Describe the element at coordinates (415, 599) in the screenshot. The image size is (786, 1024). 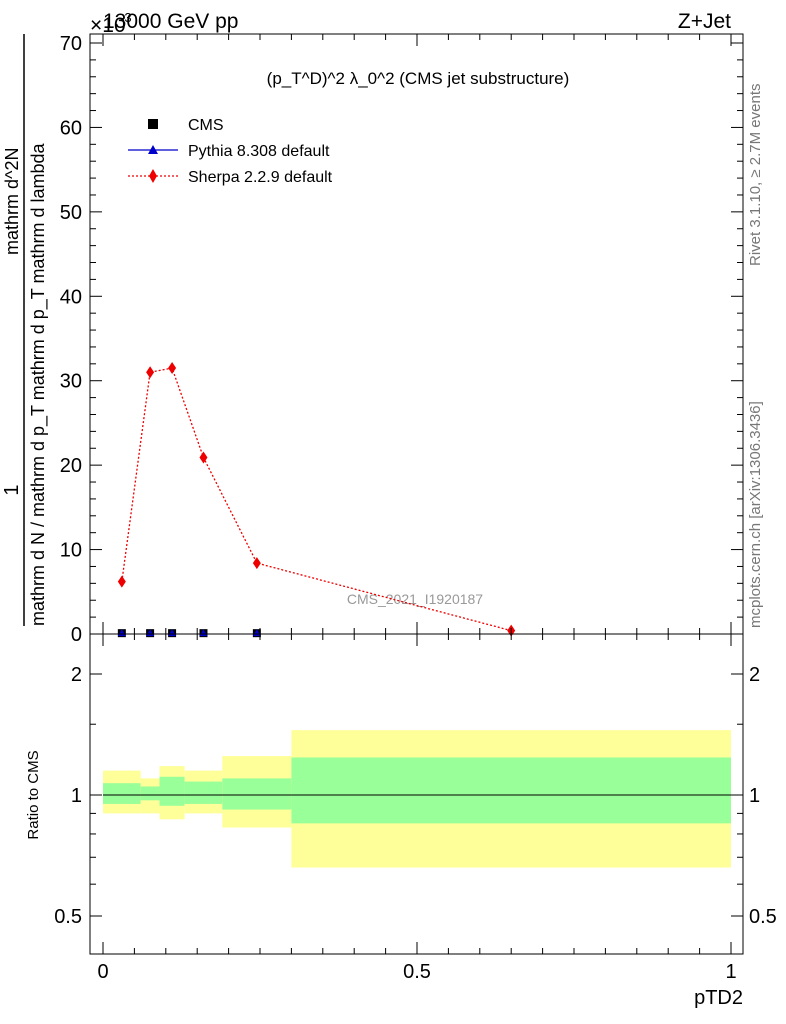
I see `watermark: CMS_2021_I1920187` at that location.